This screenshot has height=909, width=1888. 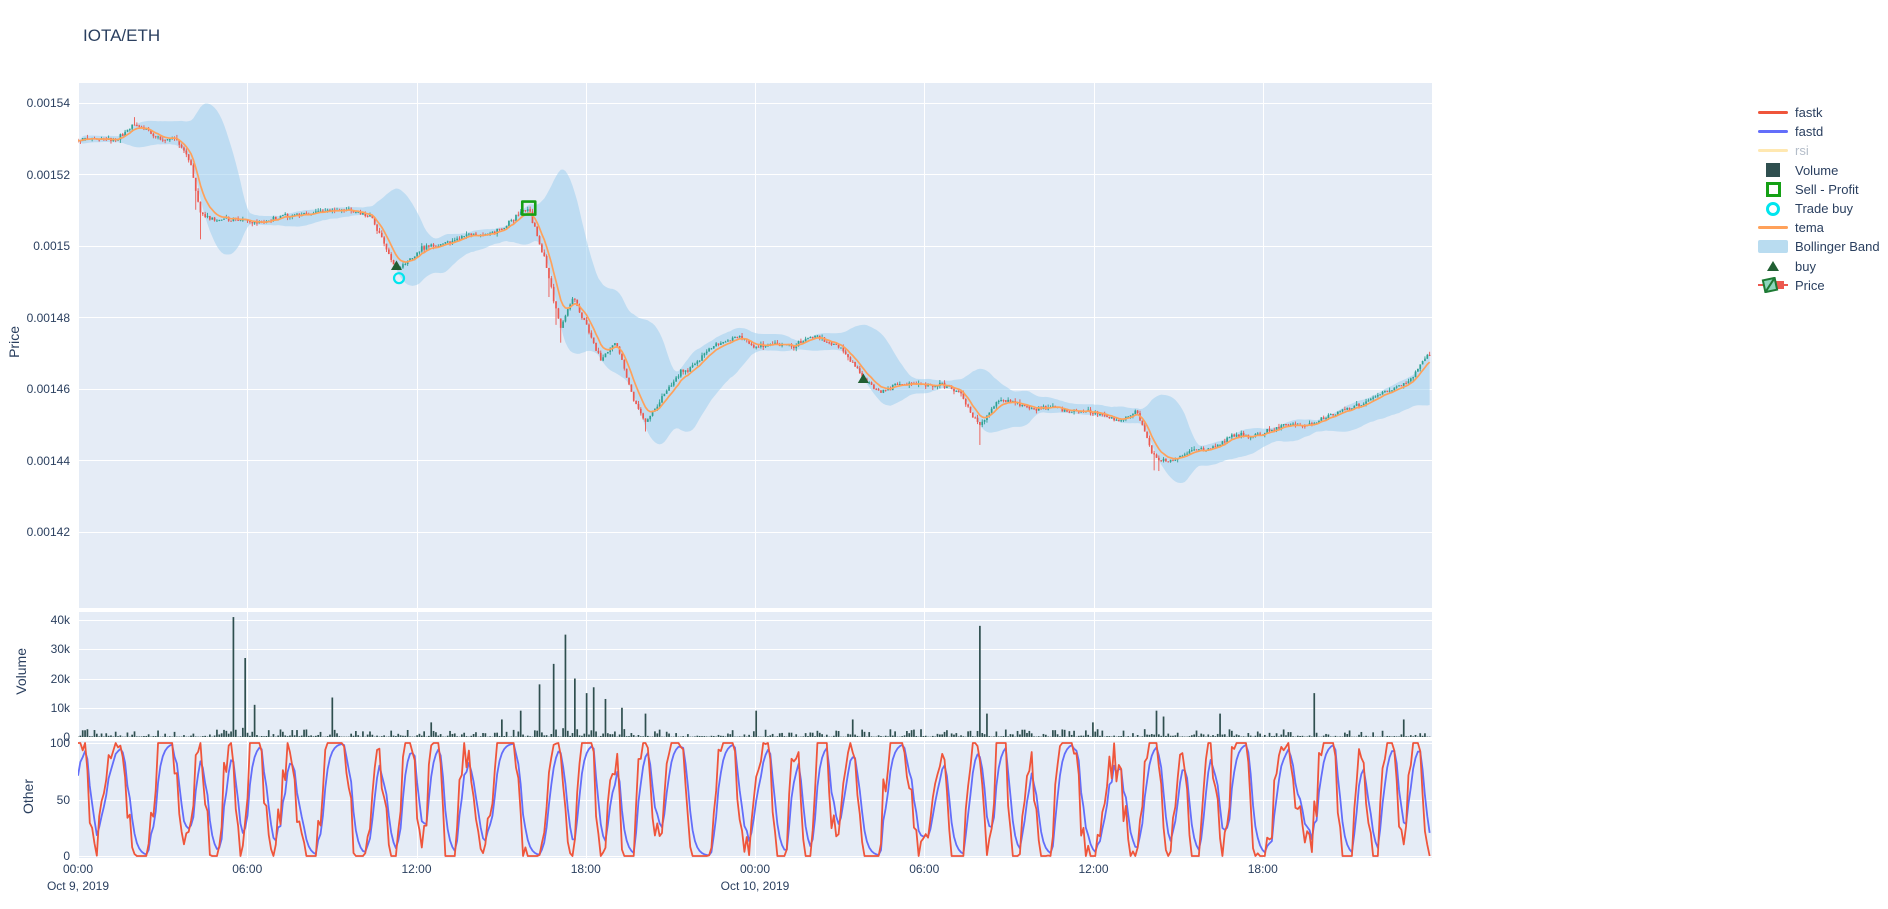 I want to click on volume-y-tick-label: 0, so click(x=66, y=737).